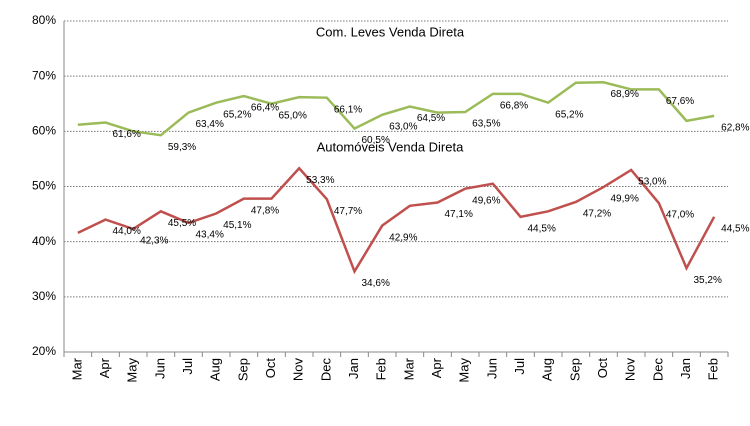 This screenshot has height=426, width=750. I want to click on y-tick-label: 60%, so click(44, 131).